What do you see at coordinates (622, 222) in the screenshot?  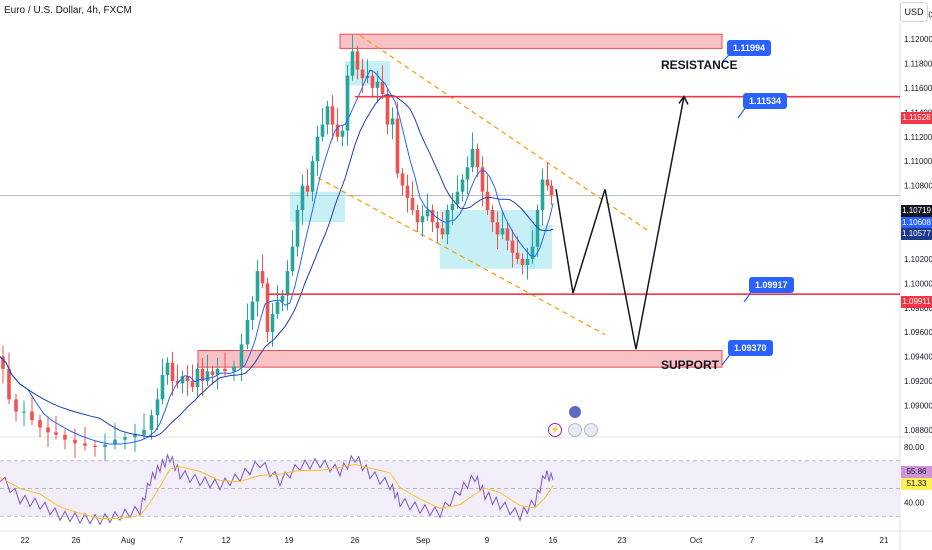 I see `projection-path` at bounding box center [622, 222].